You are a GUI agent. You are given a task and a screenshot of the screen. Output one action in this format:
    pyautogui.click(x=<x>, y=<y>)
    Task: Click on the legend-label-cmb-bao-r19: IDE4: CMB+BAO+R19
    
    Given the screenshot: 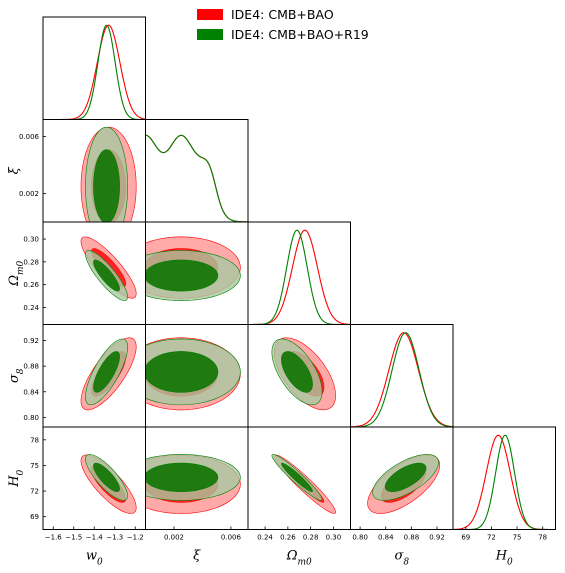 What is the action you would take?
    pyautogui.click(x=300, y=34)
    